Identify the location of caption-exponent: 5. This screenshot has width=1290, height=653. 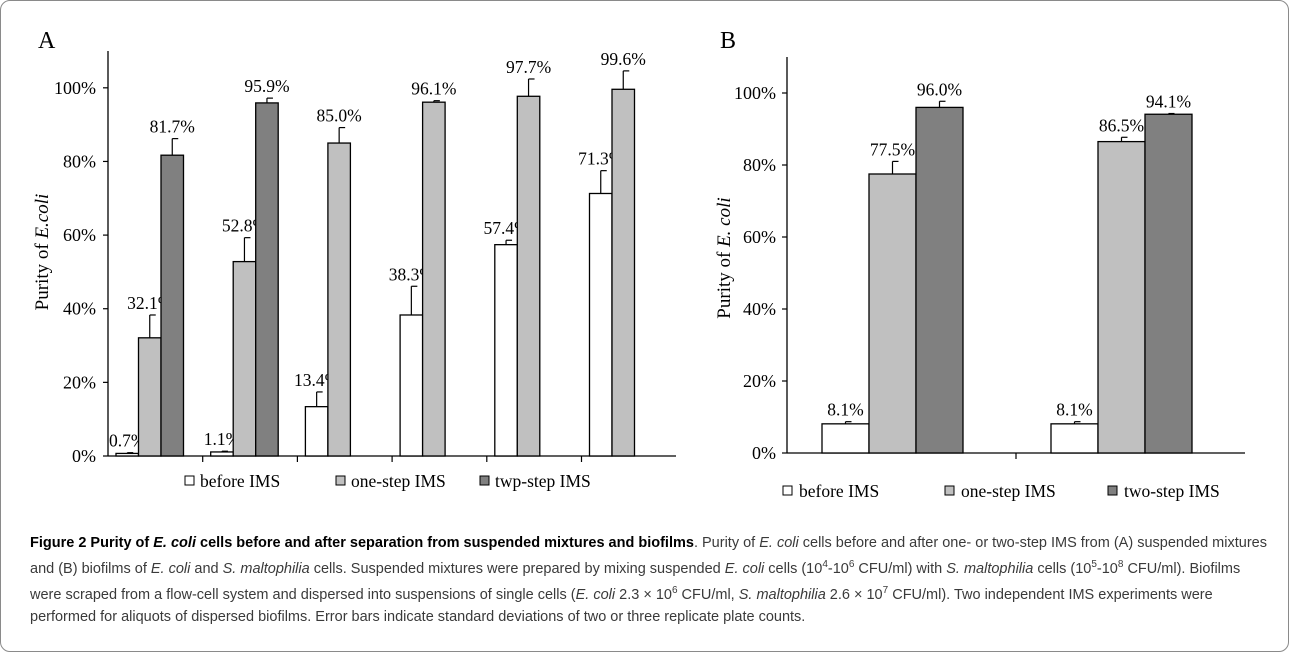
(1094, 564).